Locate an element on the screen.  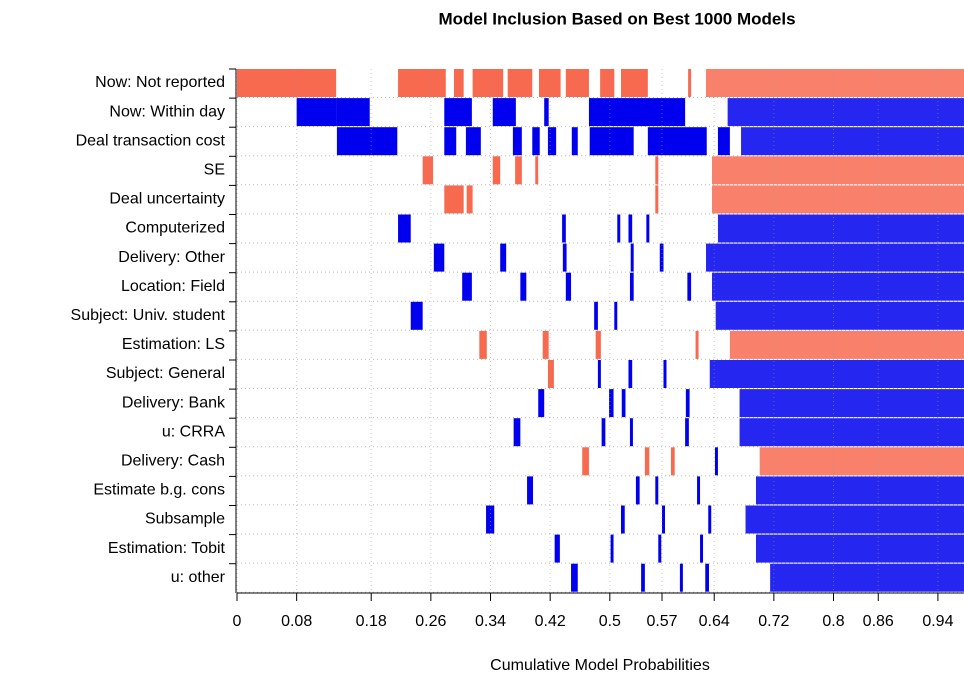
x-tick-label: 0.72 is located at coordinates (773, 621).